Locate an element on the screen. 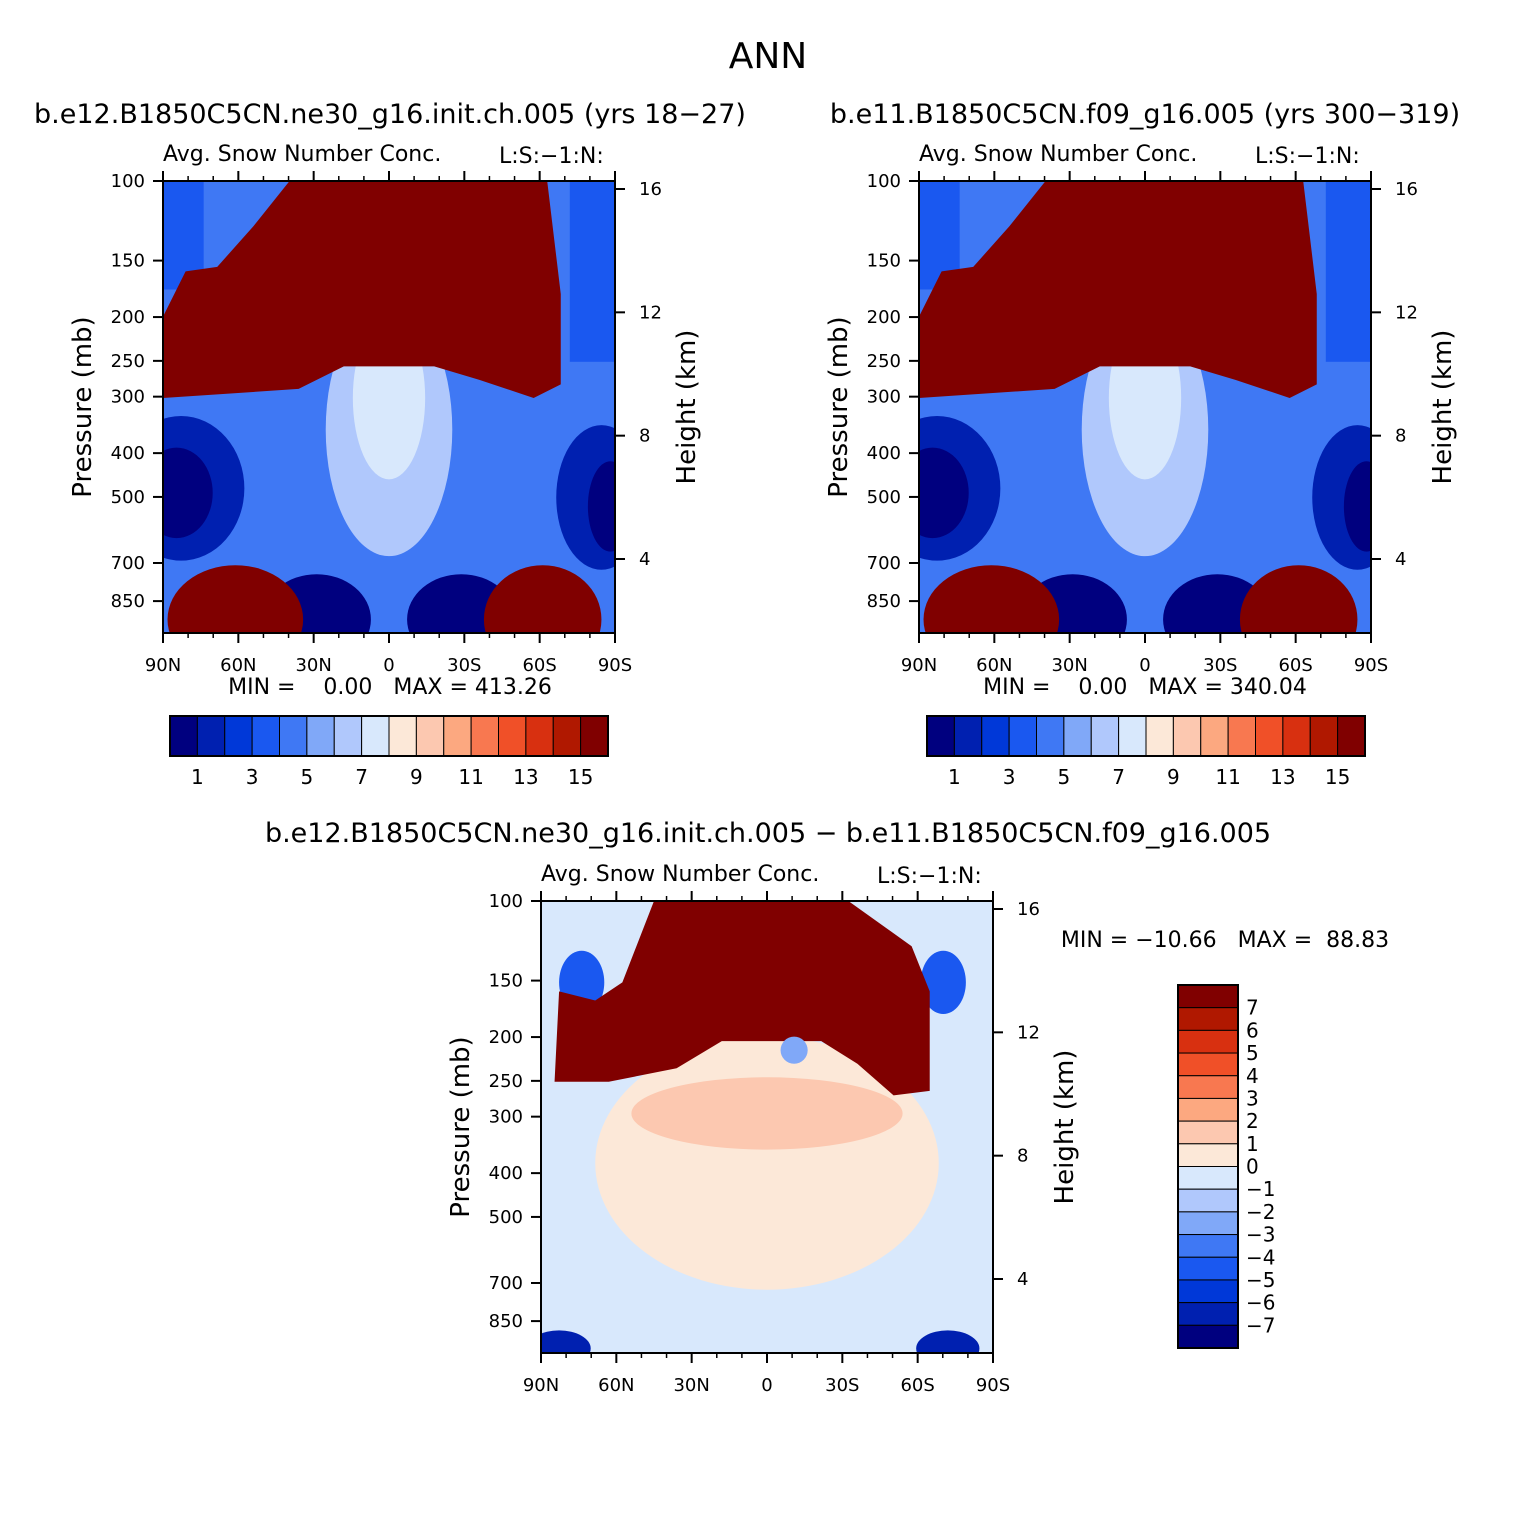 This screenshot has height=1538, width=1536. colorbar-label: −1 is located at coordinates (1260, 1189).